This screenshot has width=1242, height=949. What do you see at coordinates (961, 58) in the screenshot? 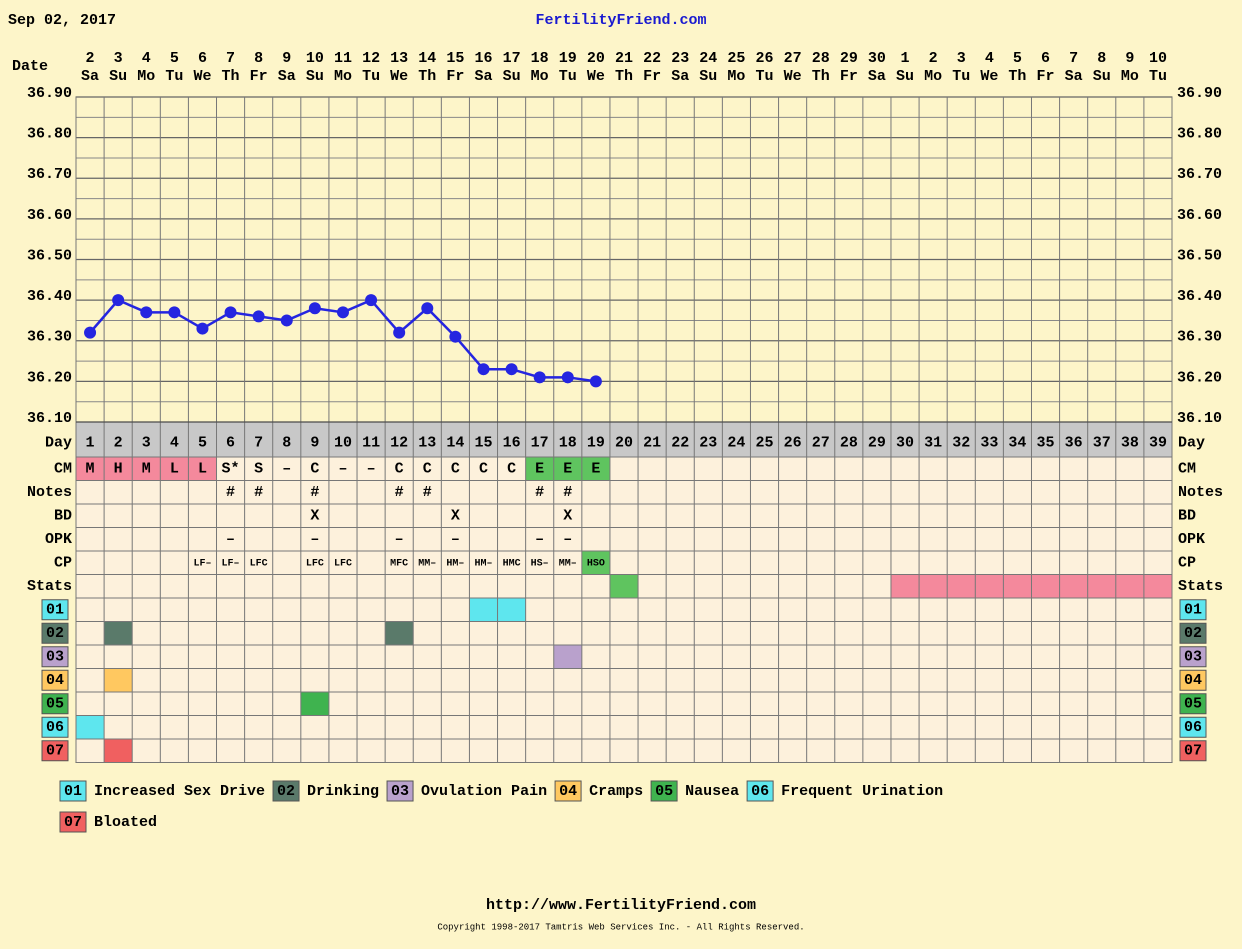
I see `date-label: 3` at bounding box center [961, 58].